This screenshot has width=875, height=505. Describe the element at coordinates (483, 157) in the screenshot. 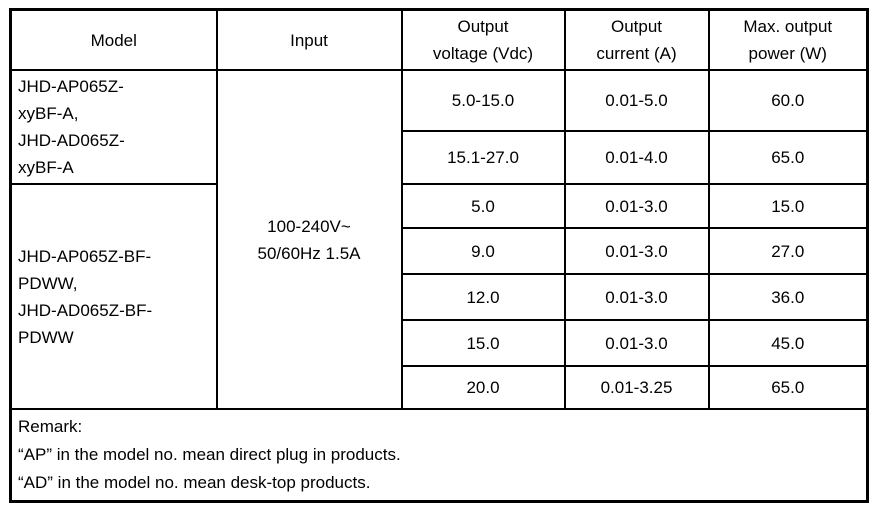

I see `voltage-cell: 15.1-27.0` at that location.